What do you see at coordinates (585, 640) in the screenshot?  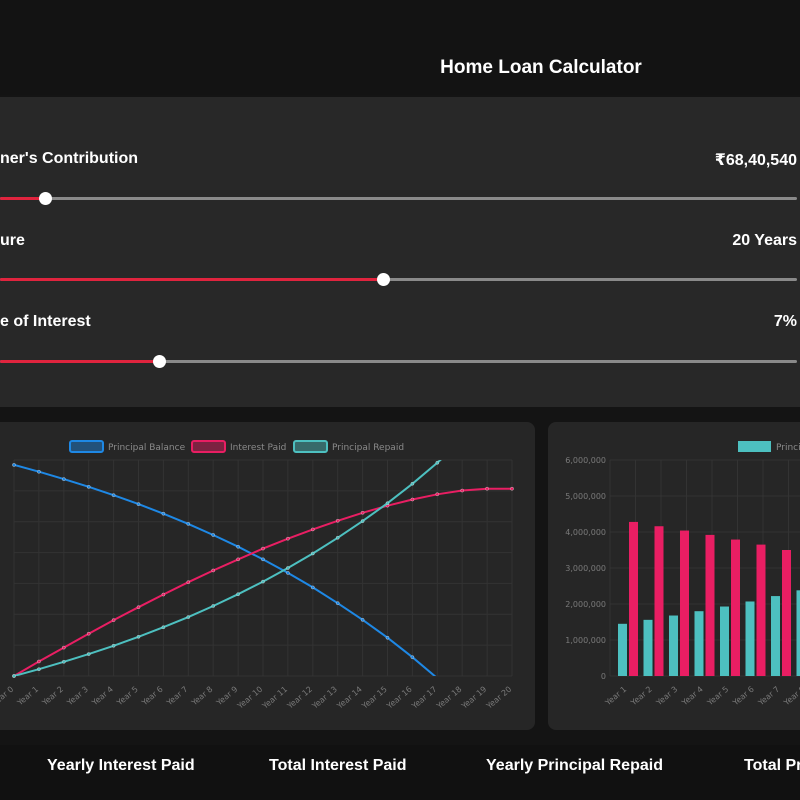 I see `y-tick-label: 1,000,000` at bounding box center [585, 640].